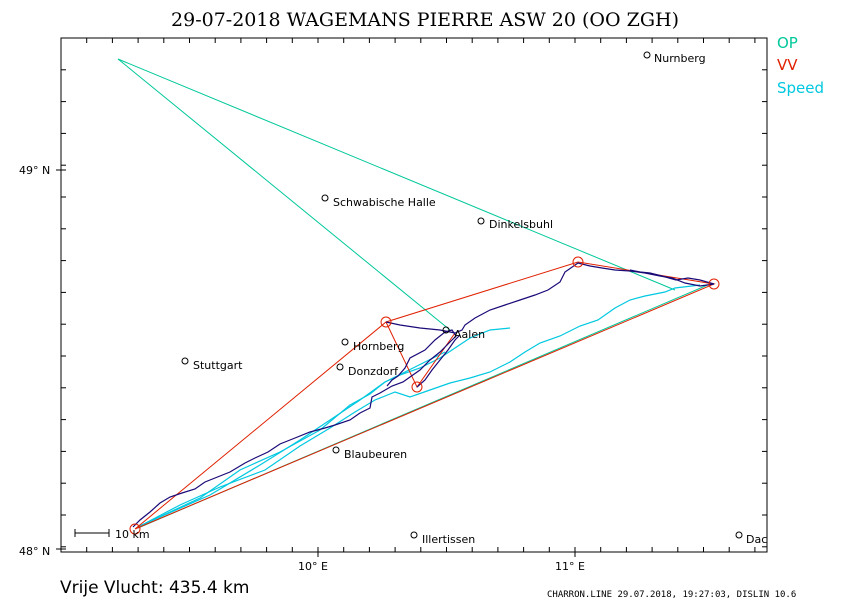 The image size is (853, 603). What do you see at coordinates (378, 346) in the screenshot?
I see `city-label: Hornberg` at bounding box center [378, 346].